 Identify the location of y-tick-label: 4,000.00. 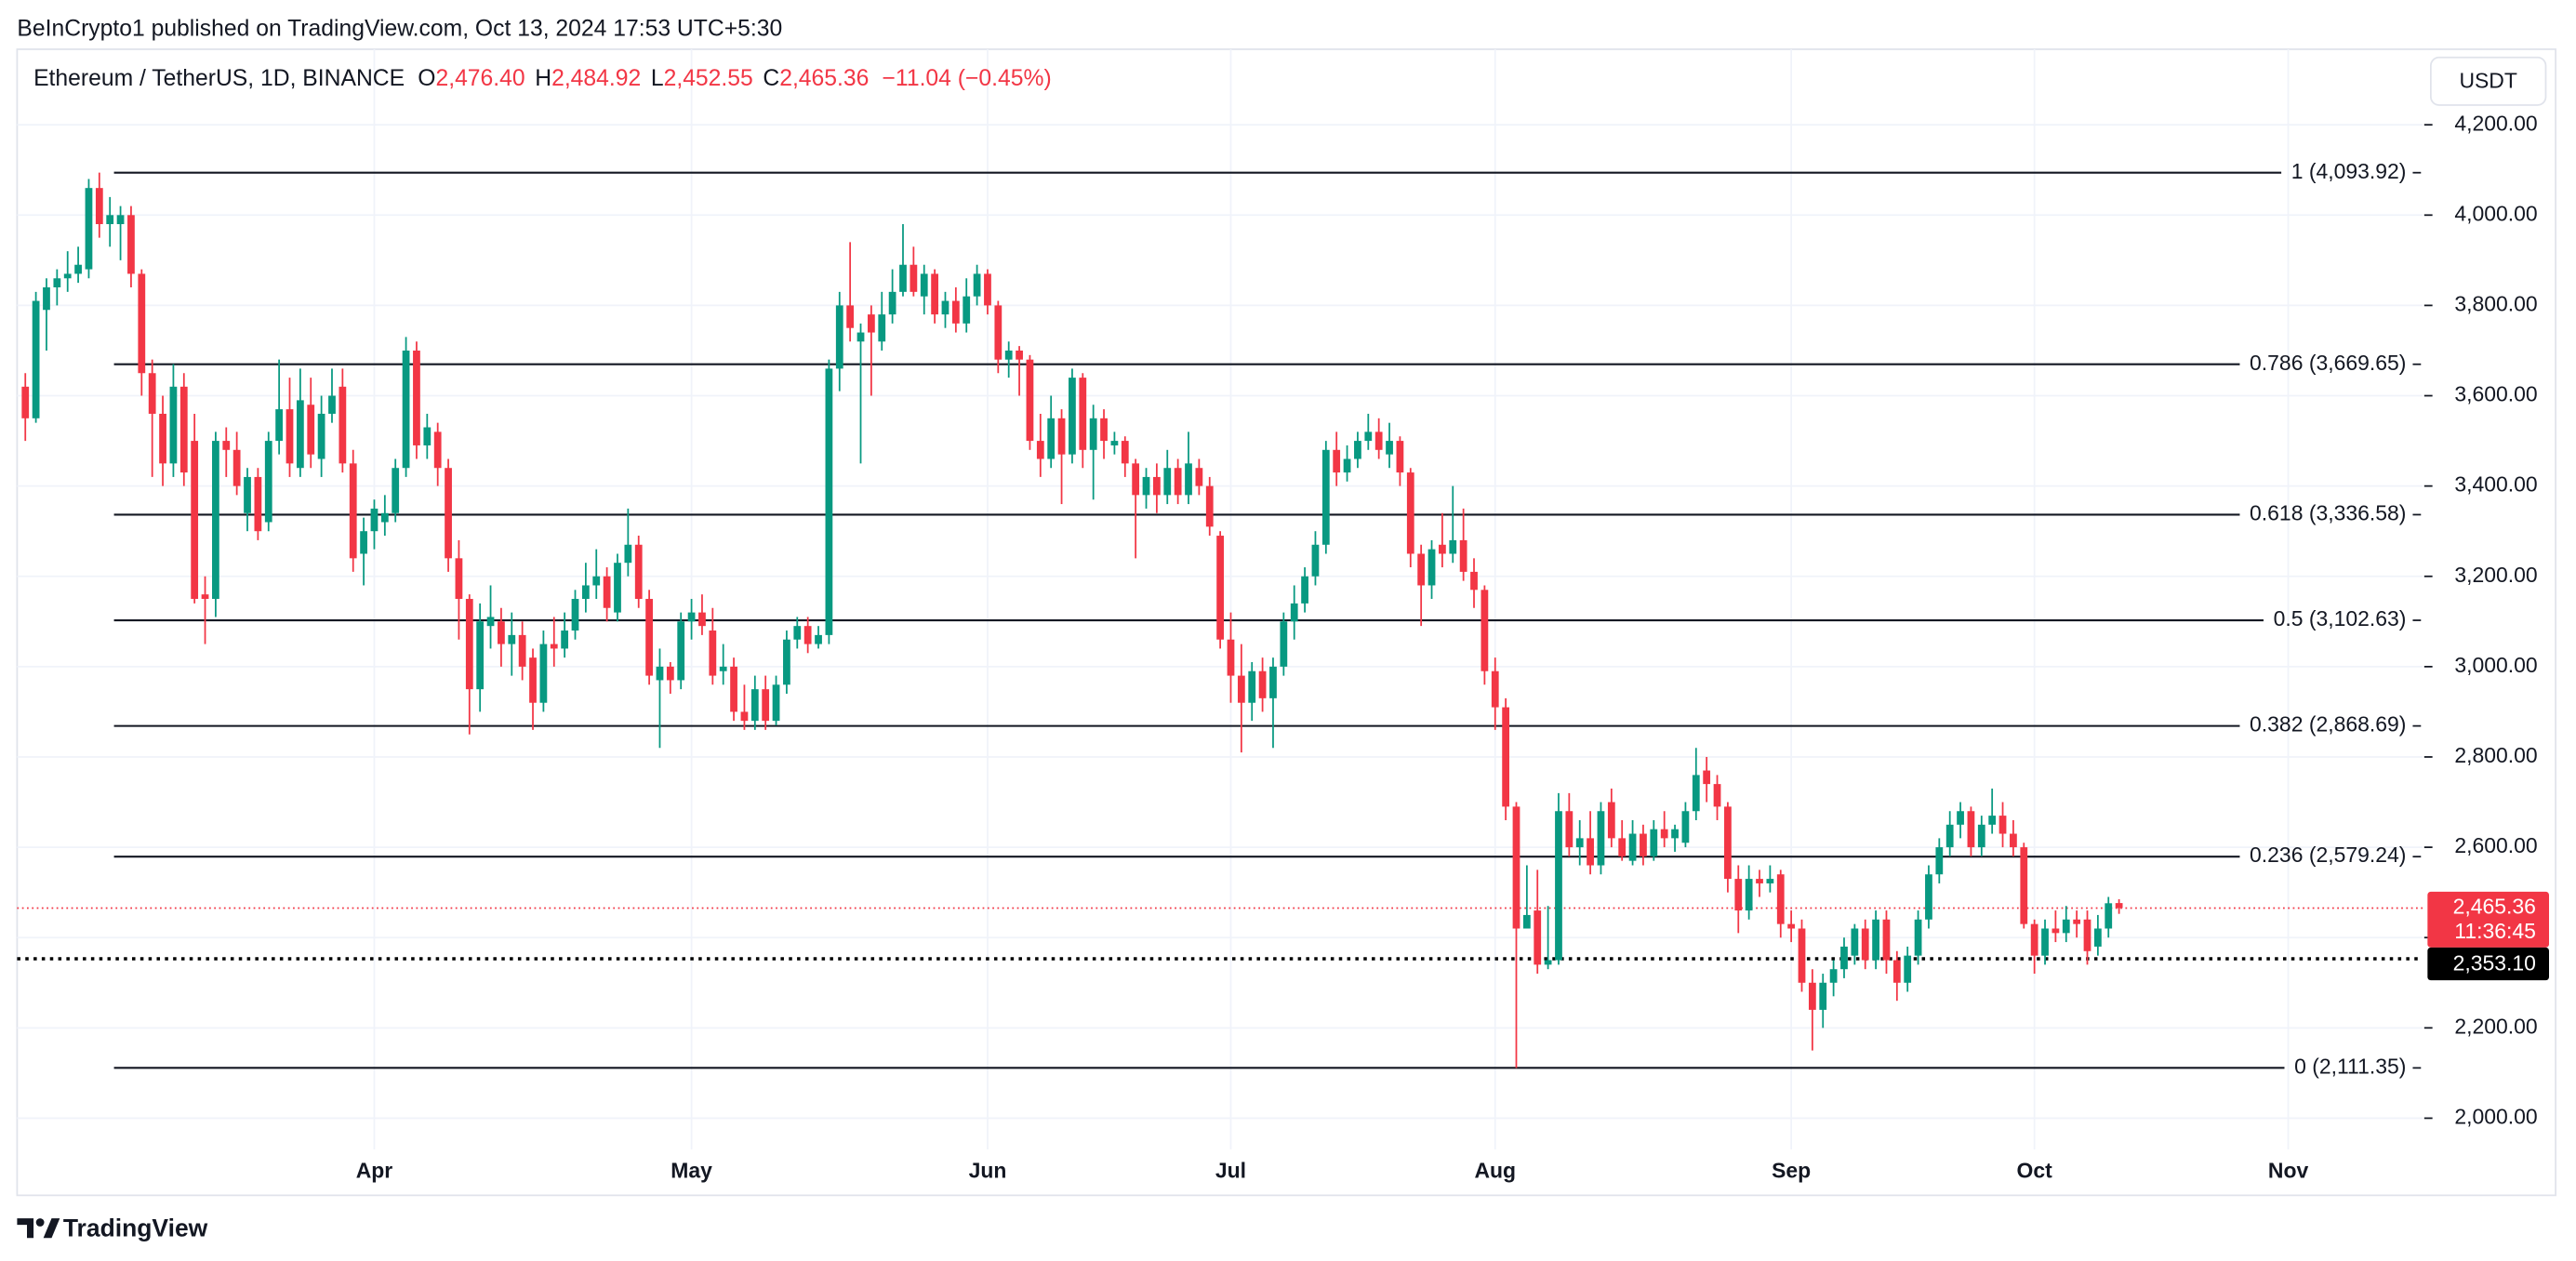
(2495, 213).